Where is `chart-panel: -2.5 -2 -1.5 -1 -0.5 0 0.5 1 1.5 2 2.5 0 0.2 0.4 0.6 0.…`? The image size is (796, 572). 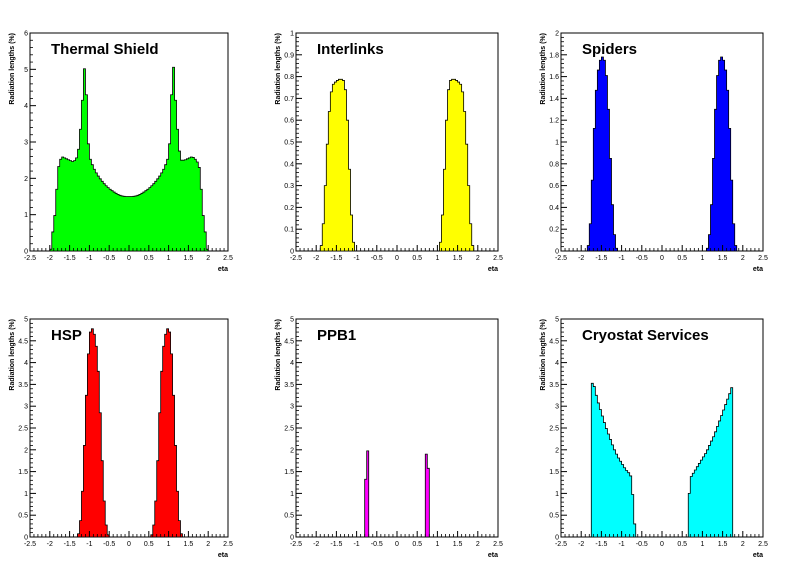 chart-panel: -2.5 -2 -1.5 -1 -0.5 0 0.5 1 1.5 2 2.5 0 0.2 0.4 0.6 0.… is located at coordinates (654, 152).